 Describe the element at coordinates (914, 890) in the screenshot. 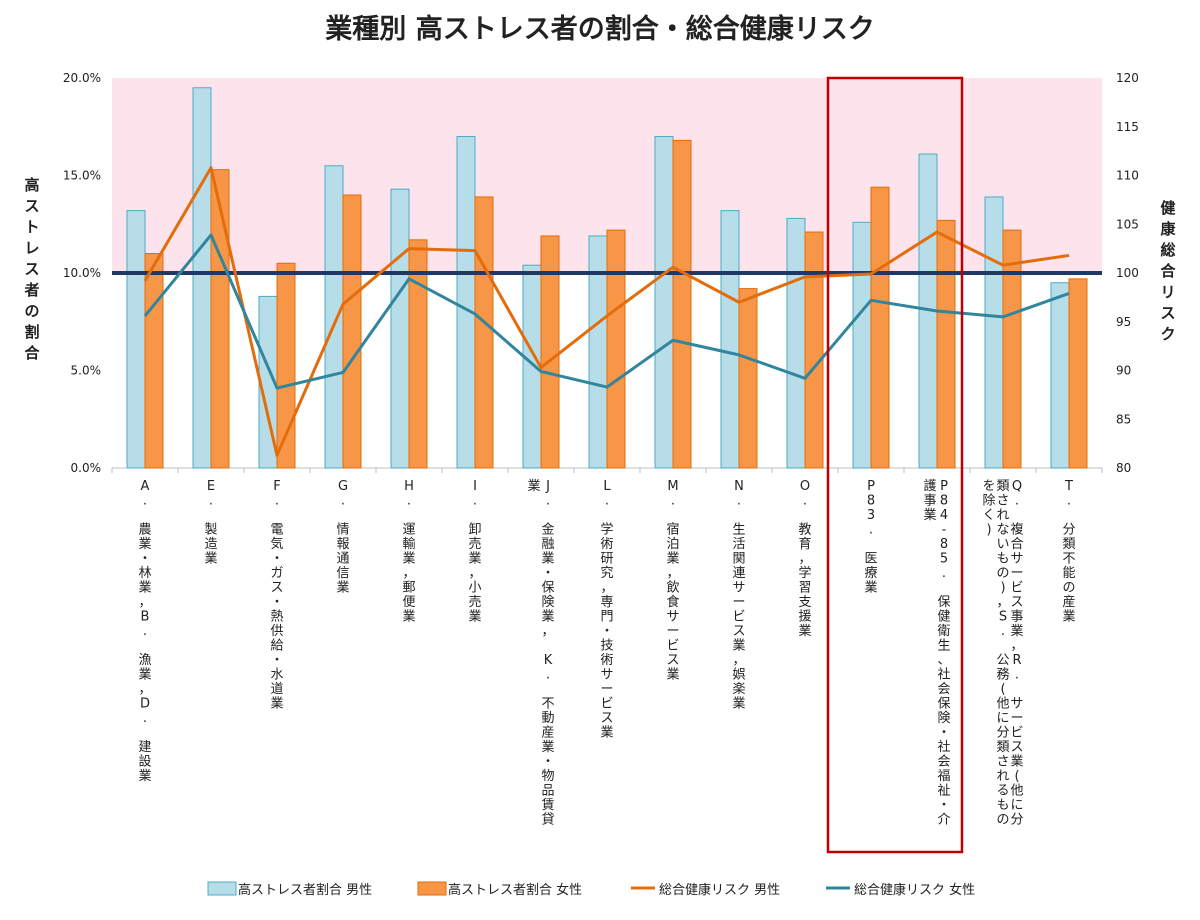

I see `legend-label: 総合健康リスク 女性` at that location.